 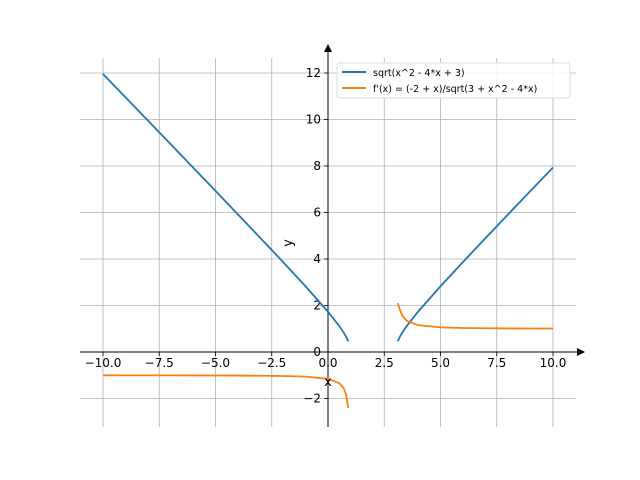 I want to click on x-tick-label: 2.5, so click(x=384, y=363).